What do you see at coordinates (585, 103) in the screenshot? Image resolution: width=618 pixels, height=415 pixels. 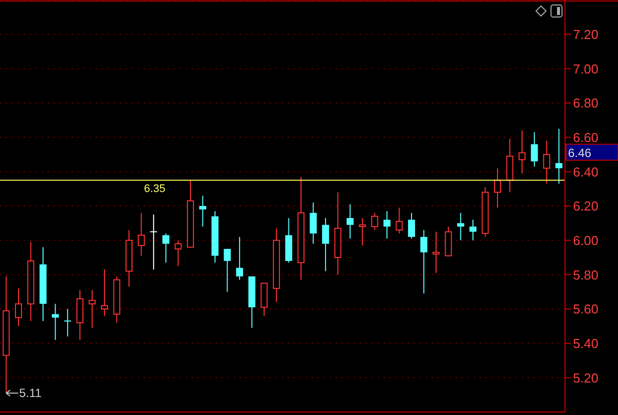 I see `y-tick-label: 6.80` at bounding box center [585, 103].